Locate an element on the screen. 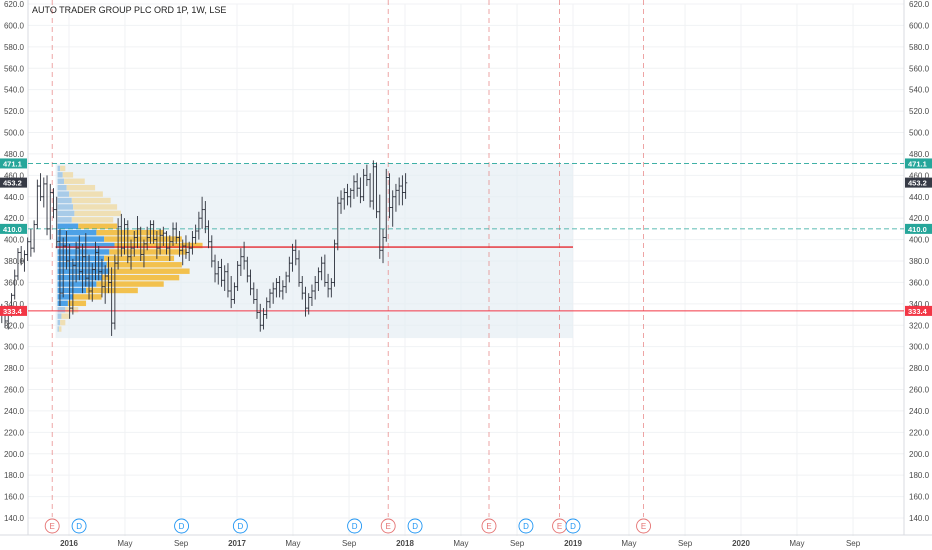  price-tag-right-bg is located at coordinates (918, 228).